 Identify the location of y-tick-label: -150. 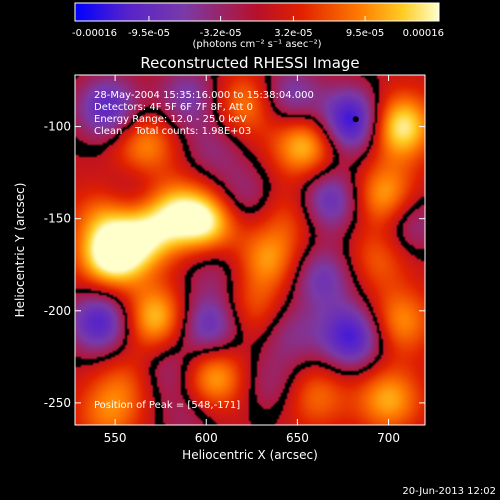
(57, 219).